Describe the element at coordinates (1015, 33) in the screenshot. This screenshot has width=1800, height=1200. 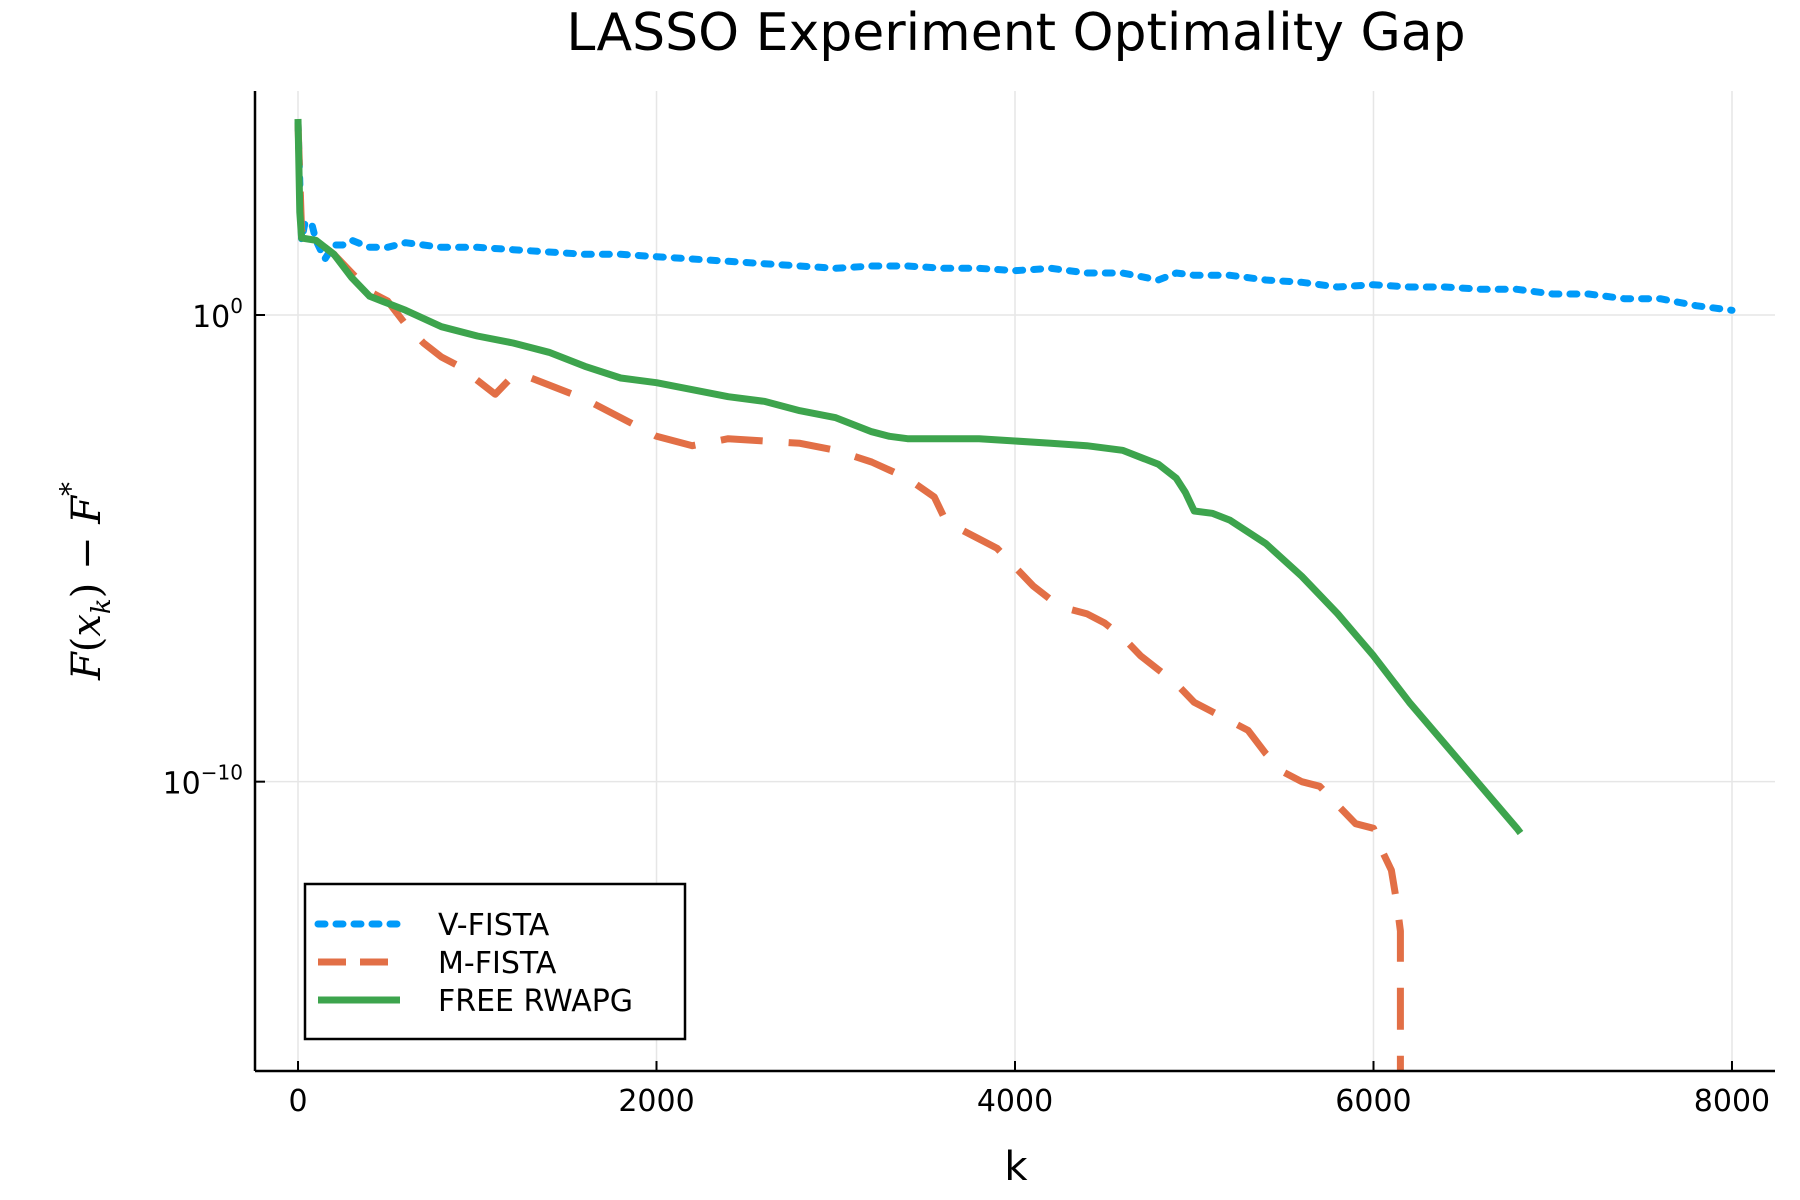
I see `chart-title: LASSO Experiment Optimality Gap` at that location.